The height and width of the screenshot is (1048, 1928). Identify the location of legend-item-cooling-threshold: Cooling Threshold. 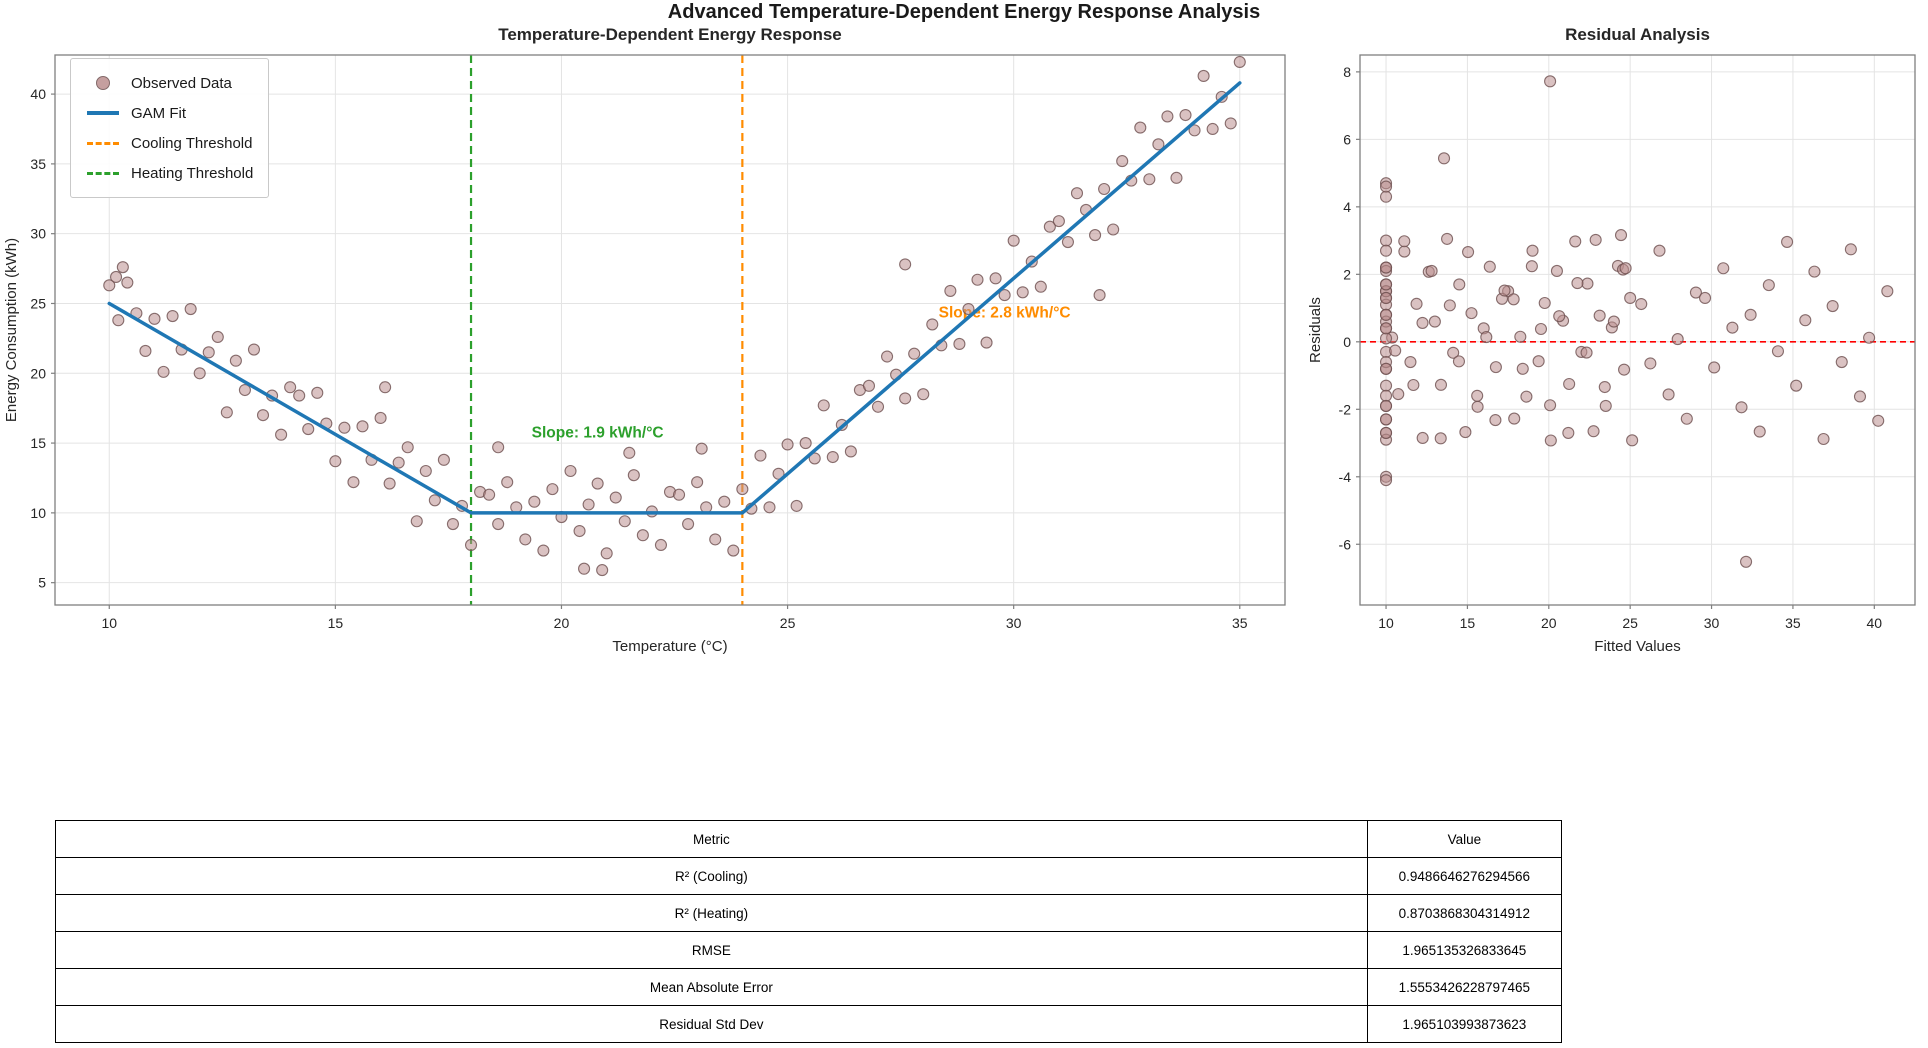
(169, 143).